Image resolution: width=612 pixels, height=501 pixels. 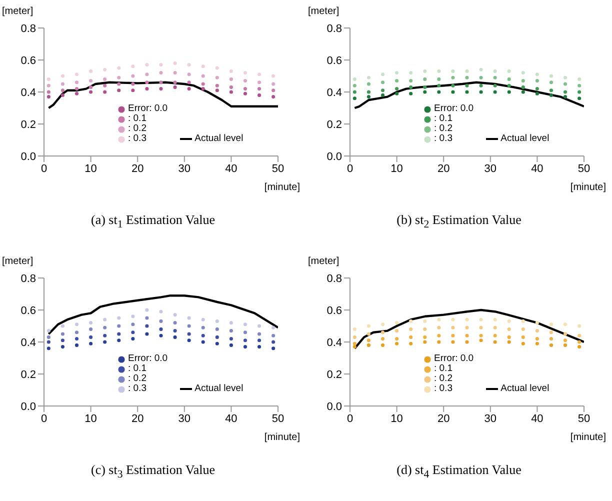 What do you see at coordinates (184, 418) in the screenshot?
I see `x-tick-label: 30` at bounding box center [184, 418].